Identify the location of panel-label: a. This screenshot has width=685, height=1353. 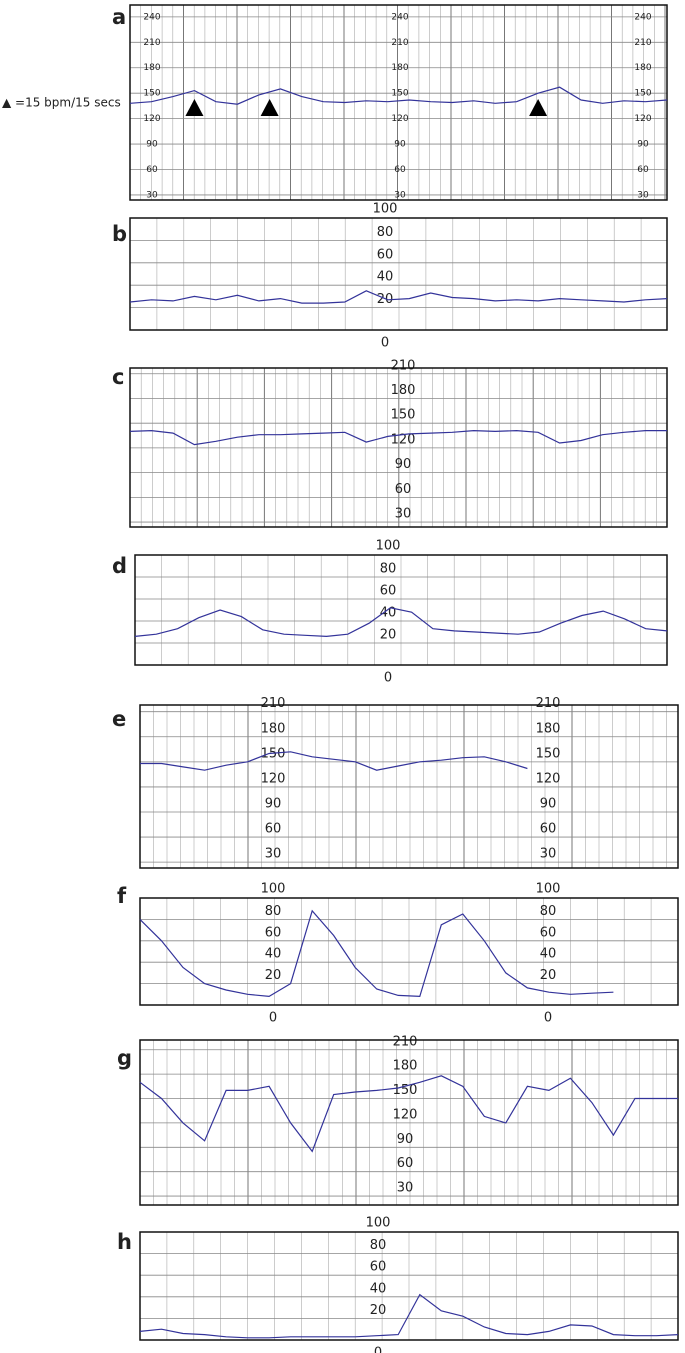
(119, 17).